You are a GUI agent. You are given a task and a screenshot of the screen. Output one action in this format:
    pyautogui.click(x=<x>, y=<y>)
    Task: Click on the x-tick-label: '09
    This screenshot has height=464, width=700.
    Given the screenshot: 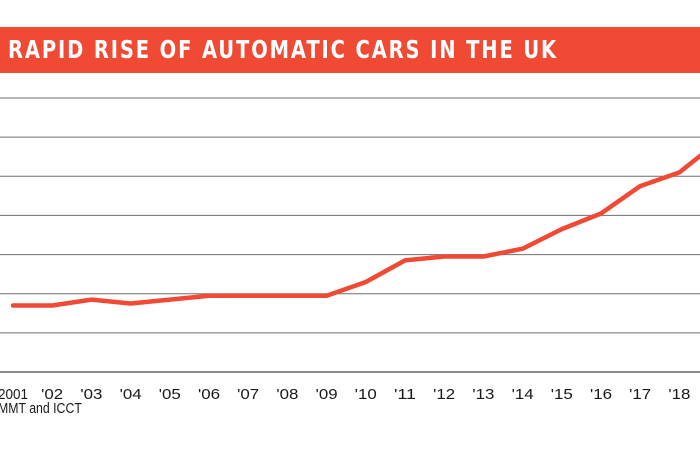 What is the action you would take?
    pyautogui.click(x=327, y=394)
    